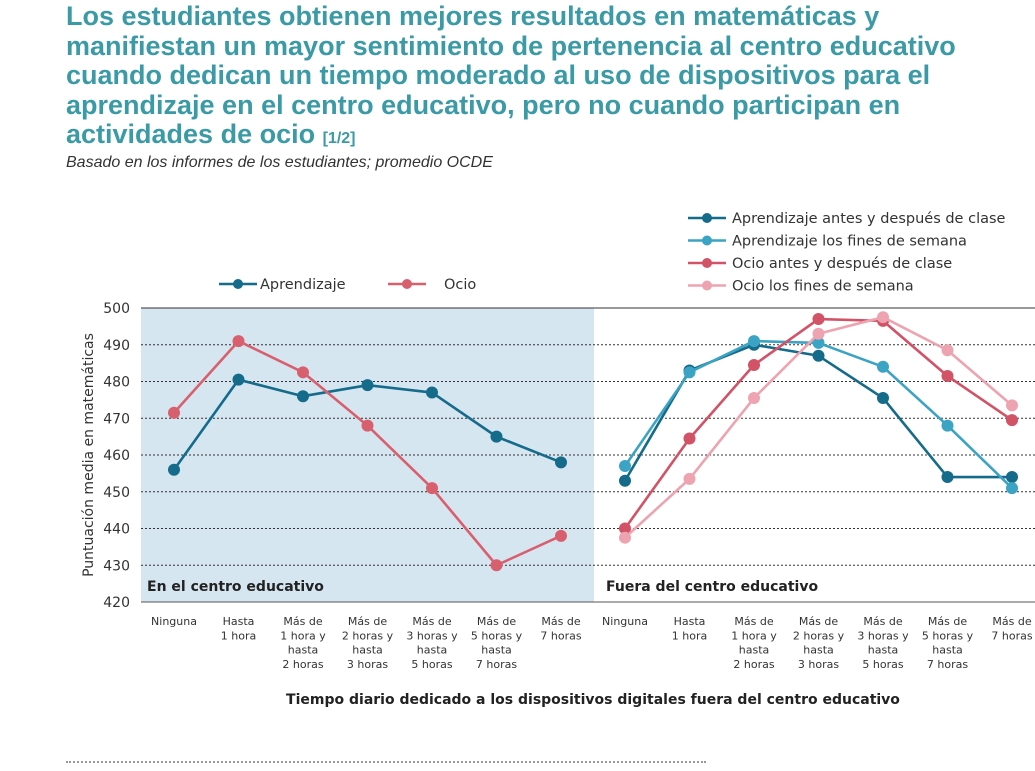  What do you see at coordinates (235, 587) in the screenshot?
I see `panel-label-school: En el centro educativo` at bounding box center [235, 587].